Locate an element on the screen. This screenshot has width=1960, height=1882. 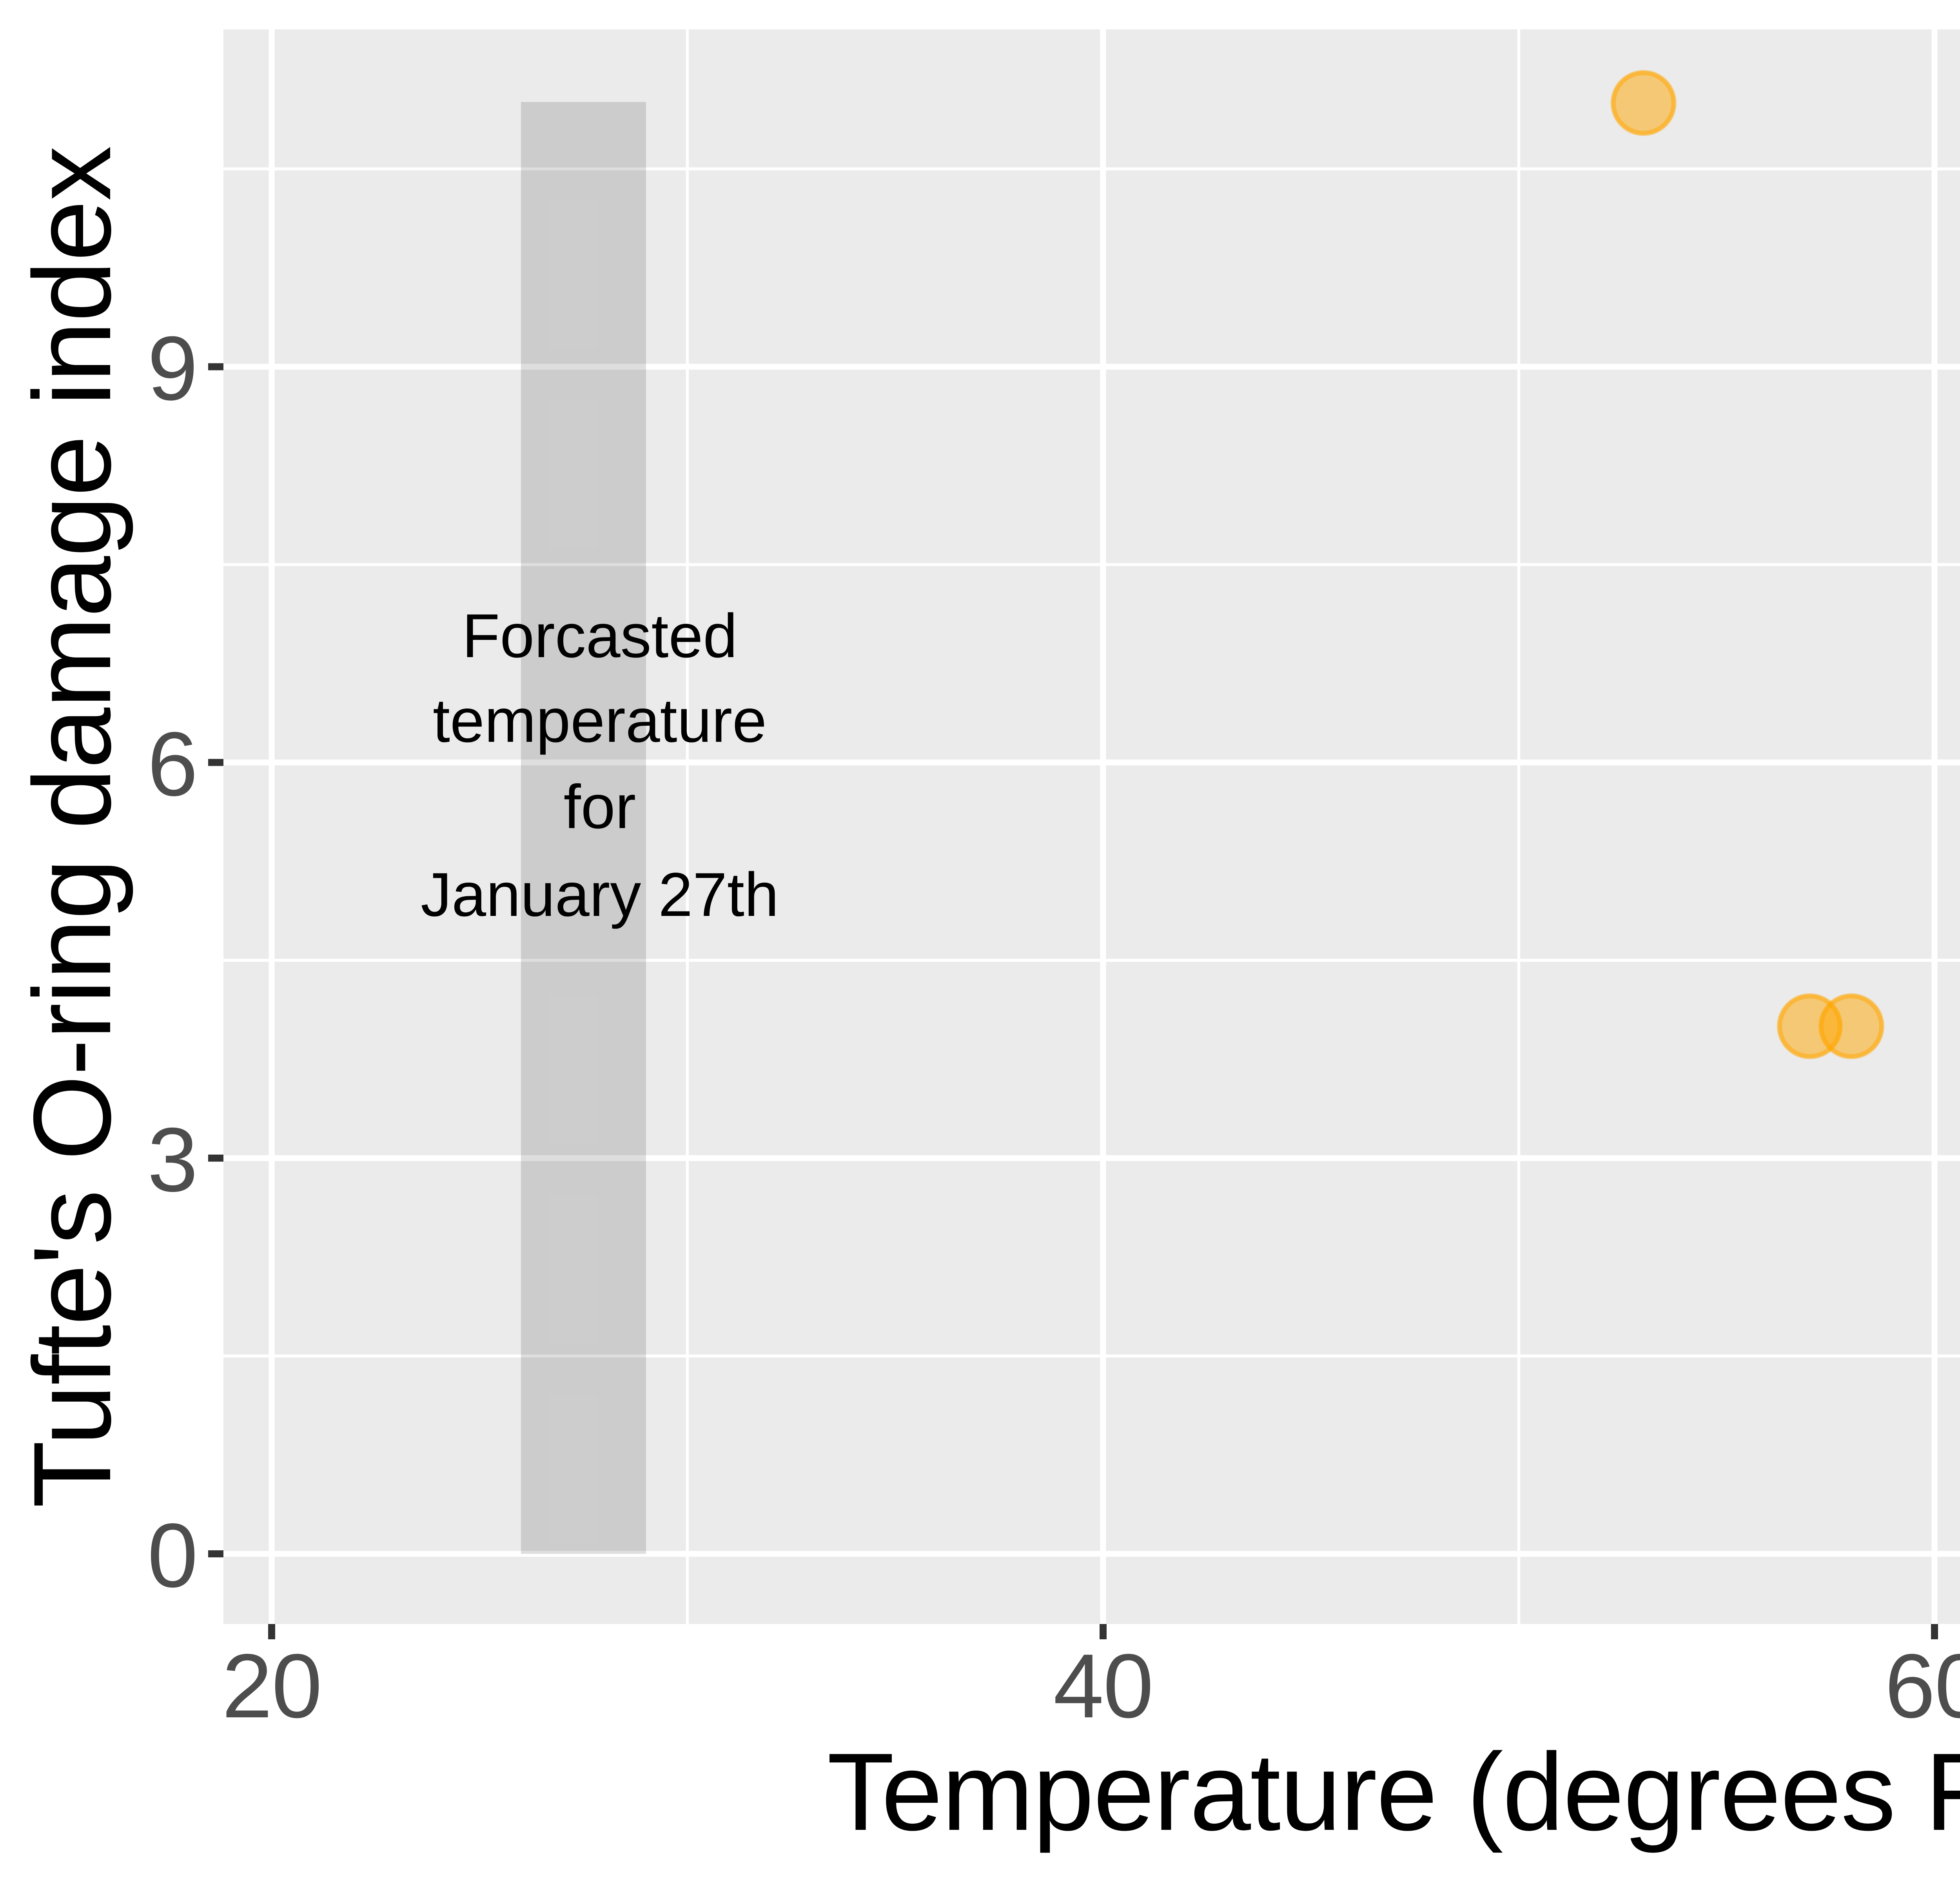
svg-text: 3 is located at coordinates (172, 1160).